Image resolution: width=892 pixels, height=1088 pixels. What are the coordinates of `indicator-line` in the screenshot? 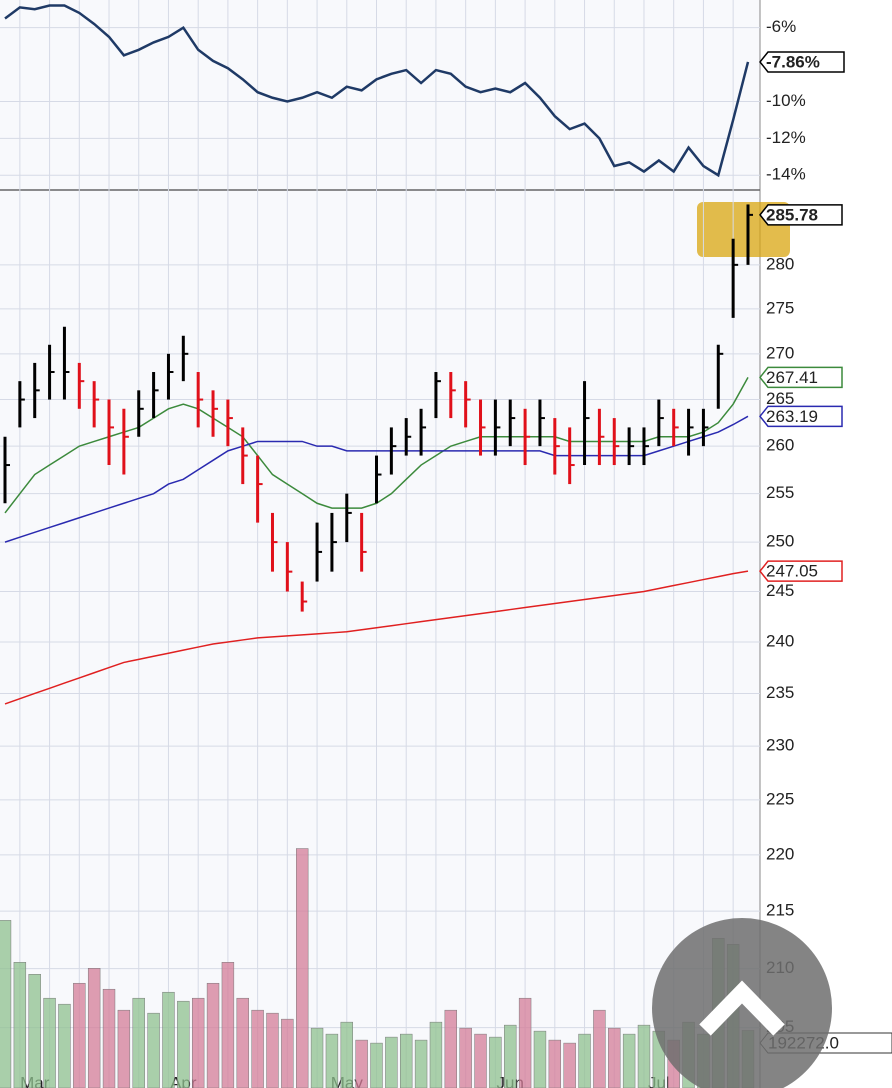 It's located at (377, 91).